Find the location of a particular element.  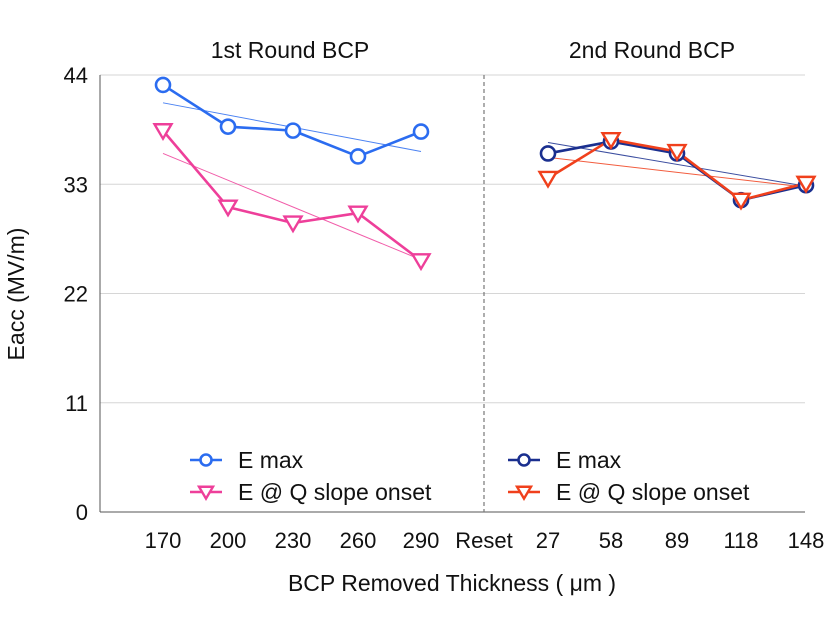

x-axis-title: BCP Removed Thickness ( μm ) is located at coordinates (452, 583).